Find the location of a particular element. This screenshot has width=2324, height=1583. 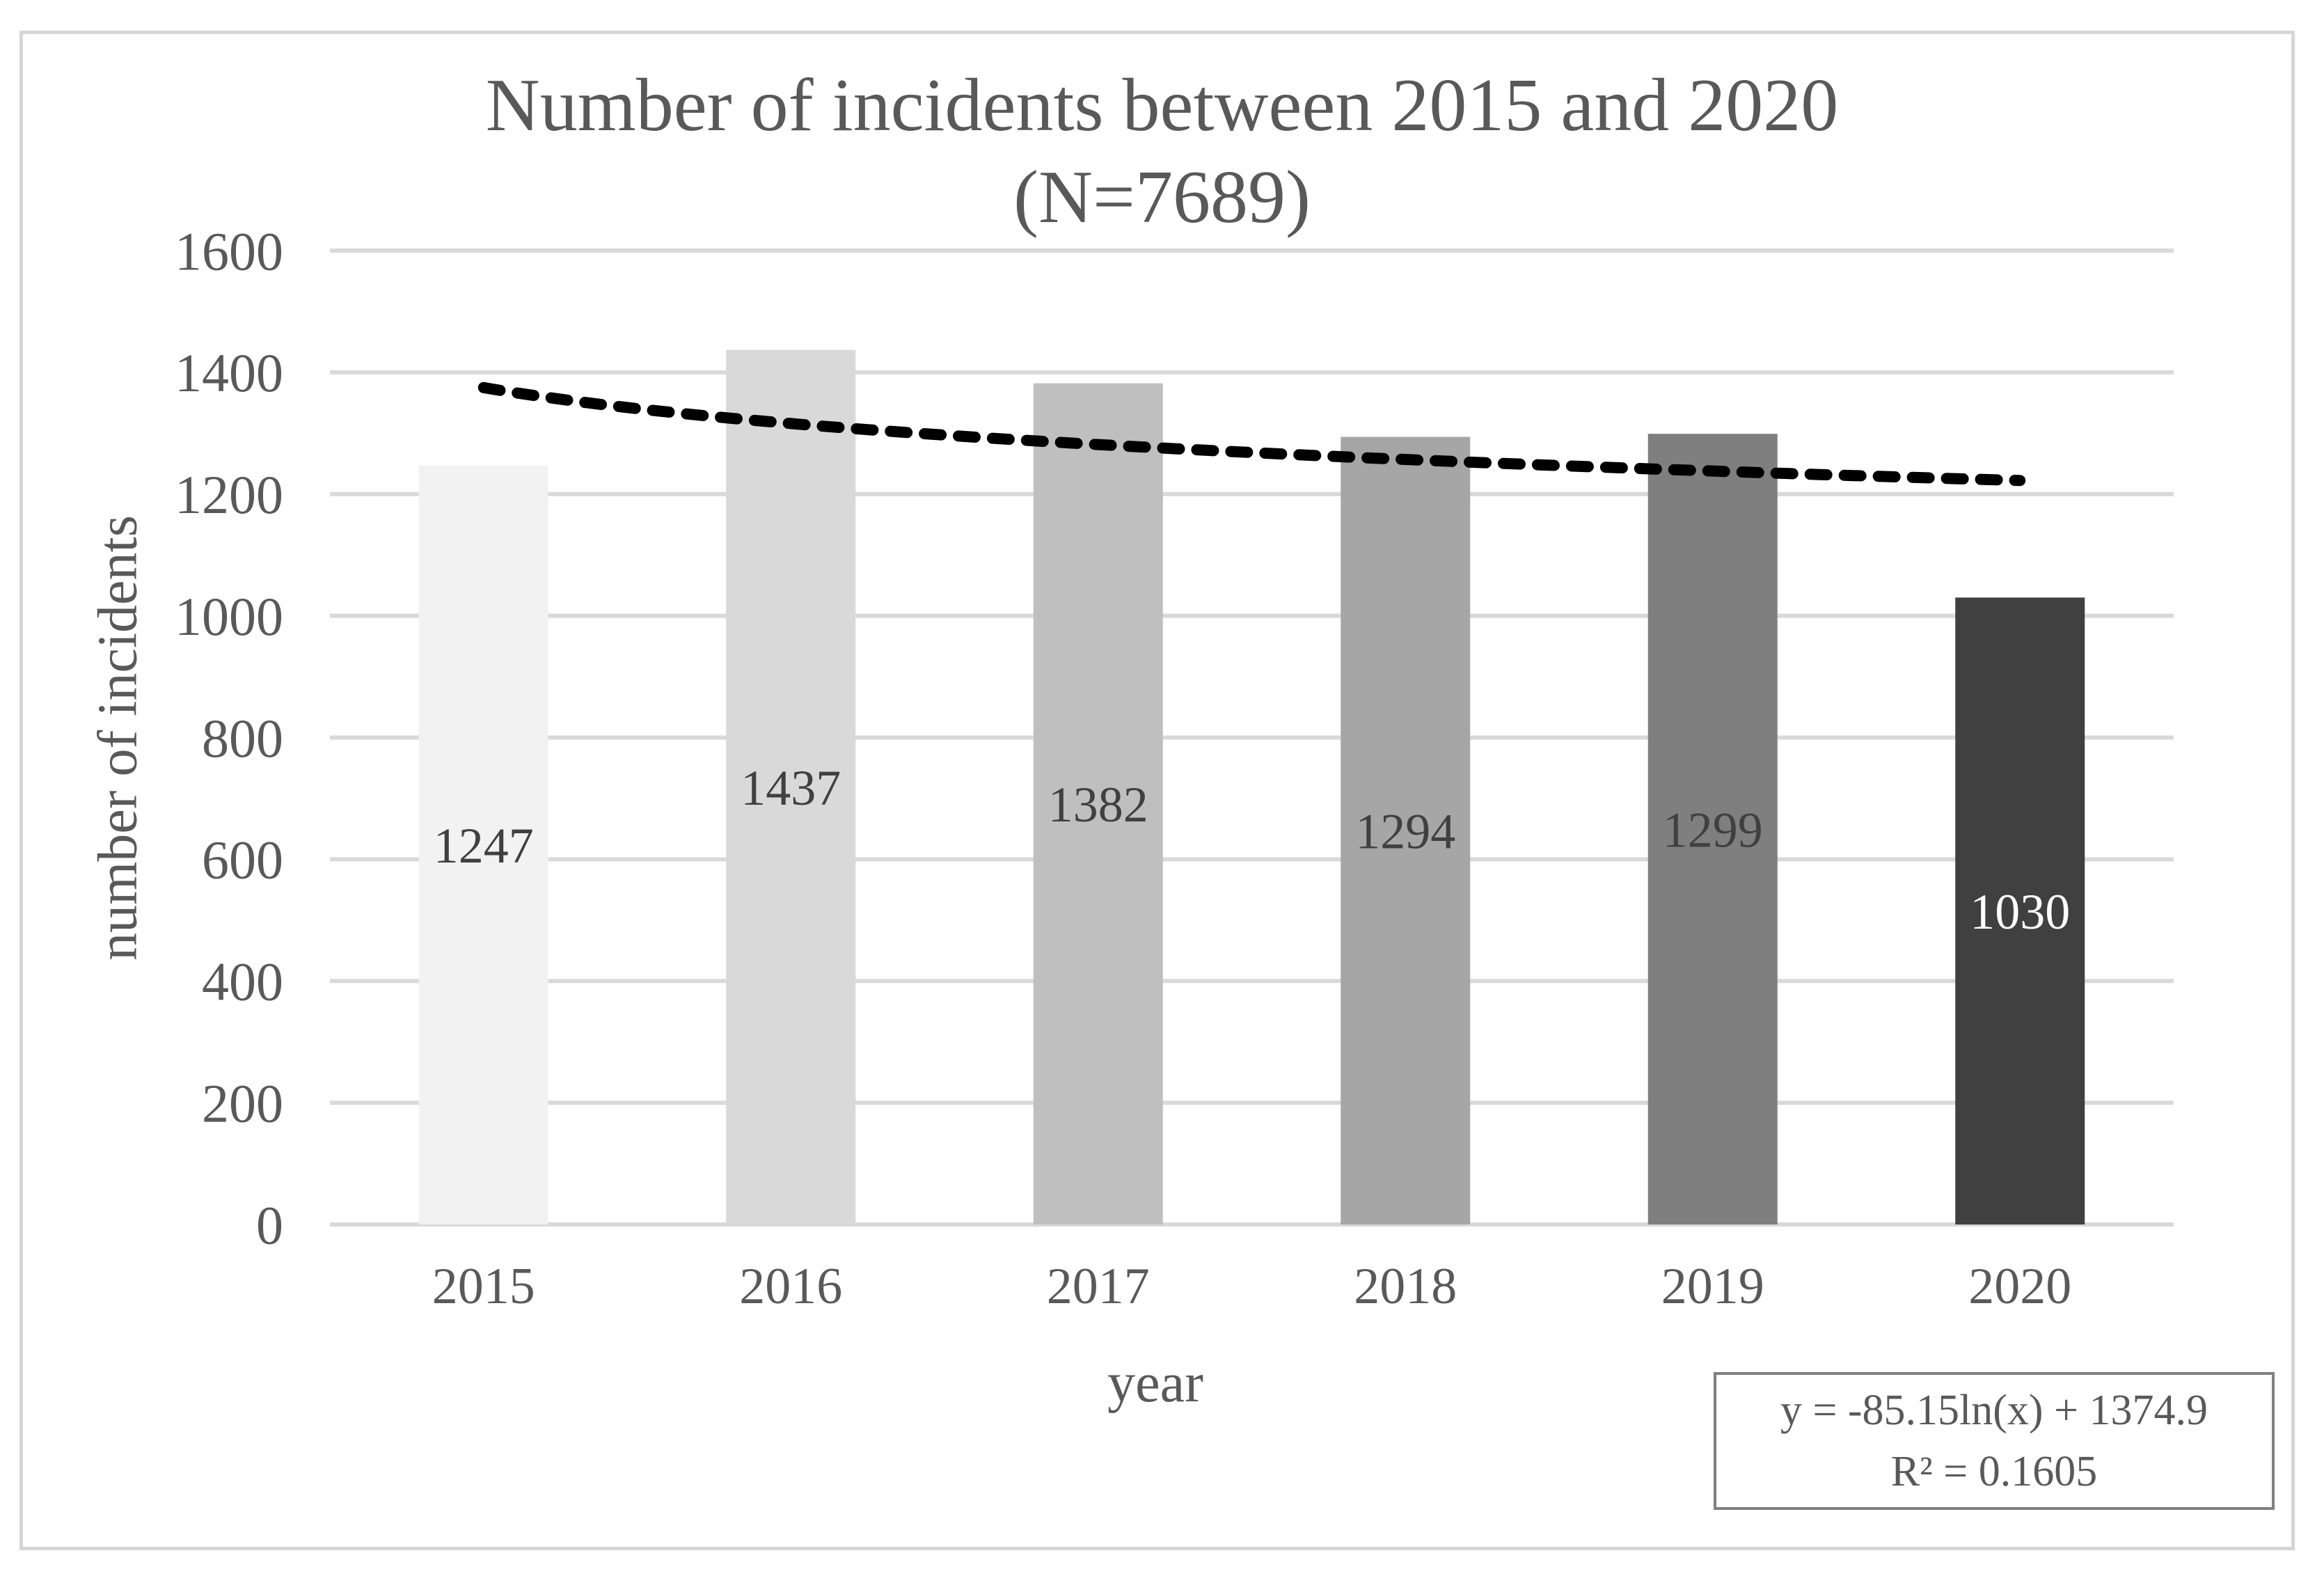

y-tick-label: 800 is located at coordinates (243, 738).